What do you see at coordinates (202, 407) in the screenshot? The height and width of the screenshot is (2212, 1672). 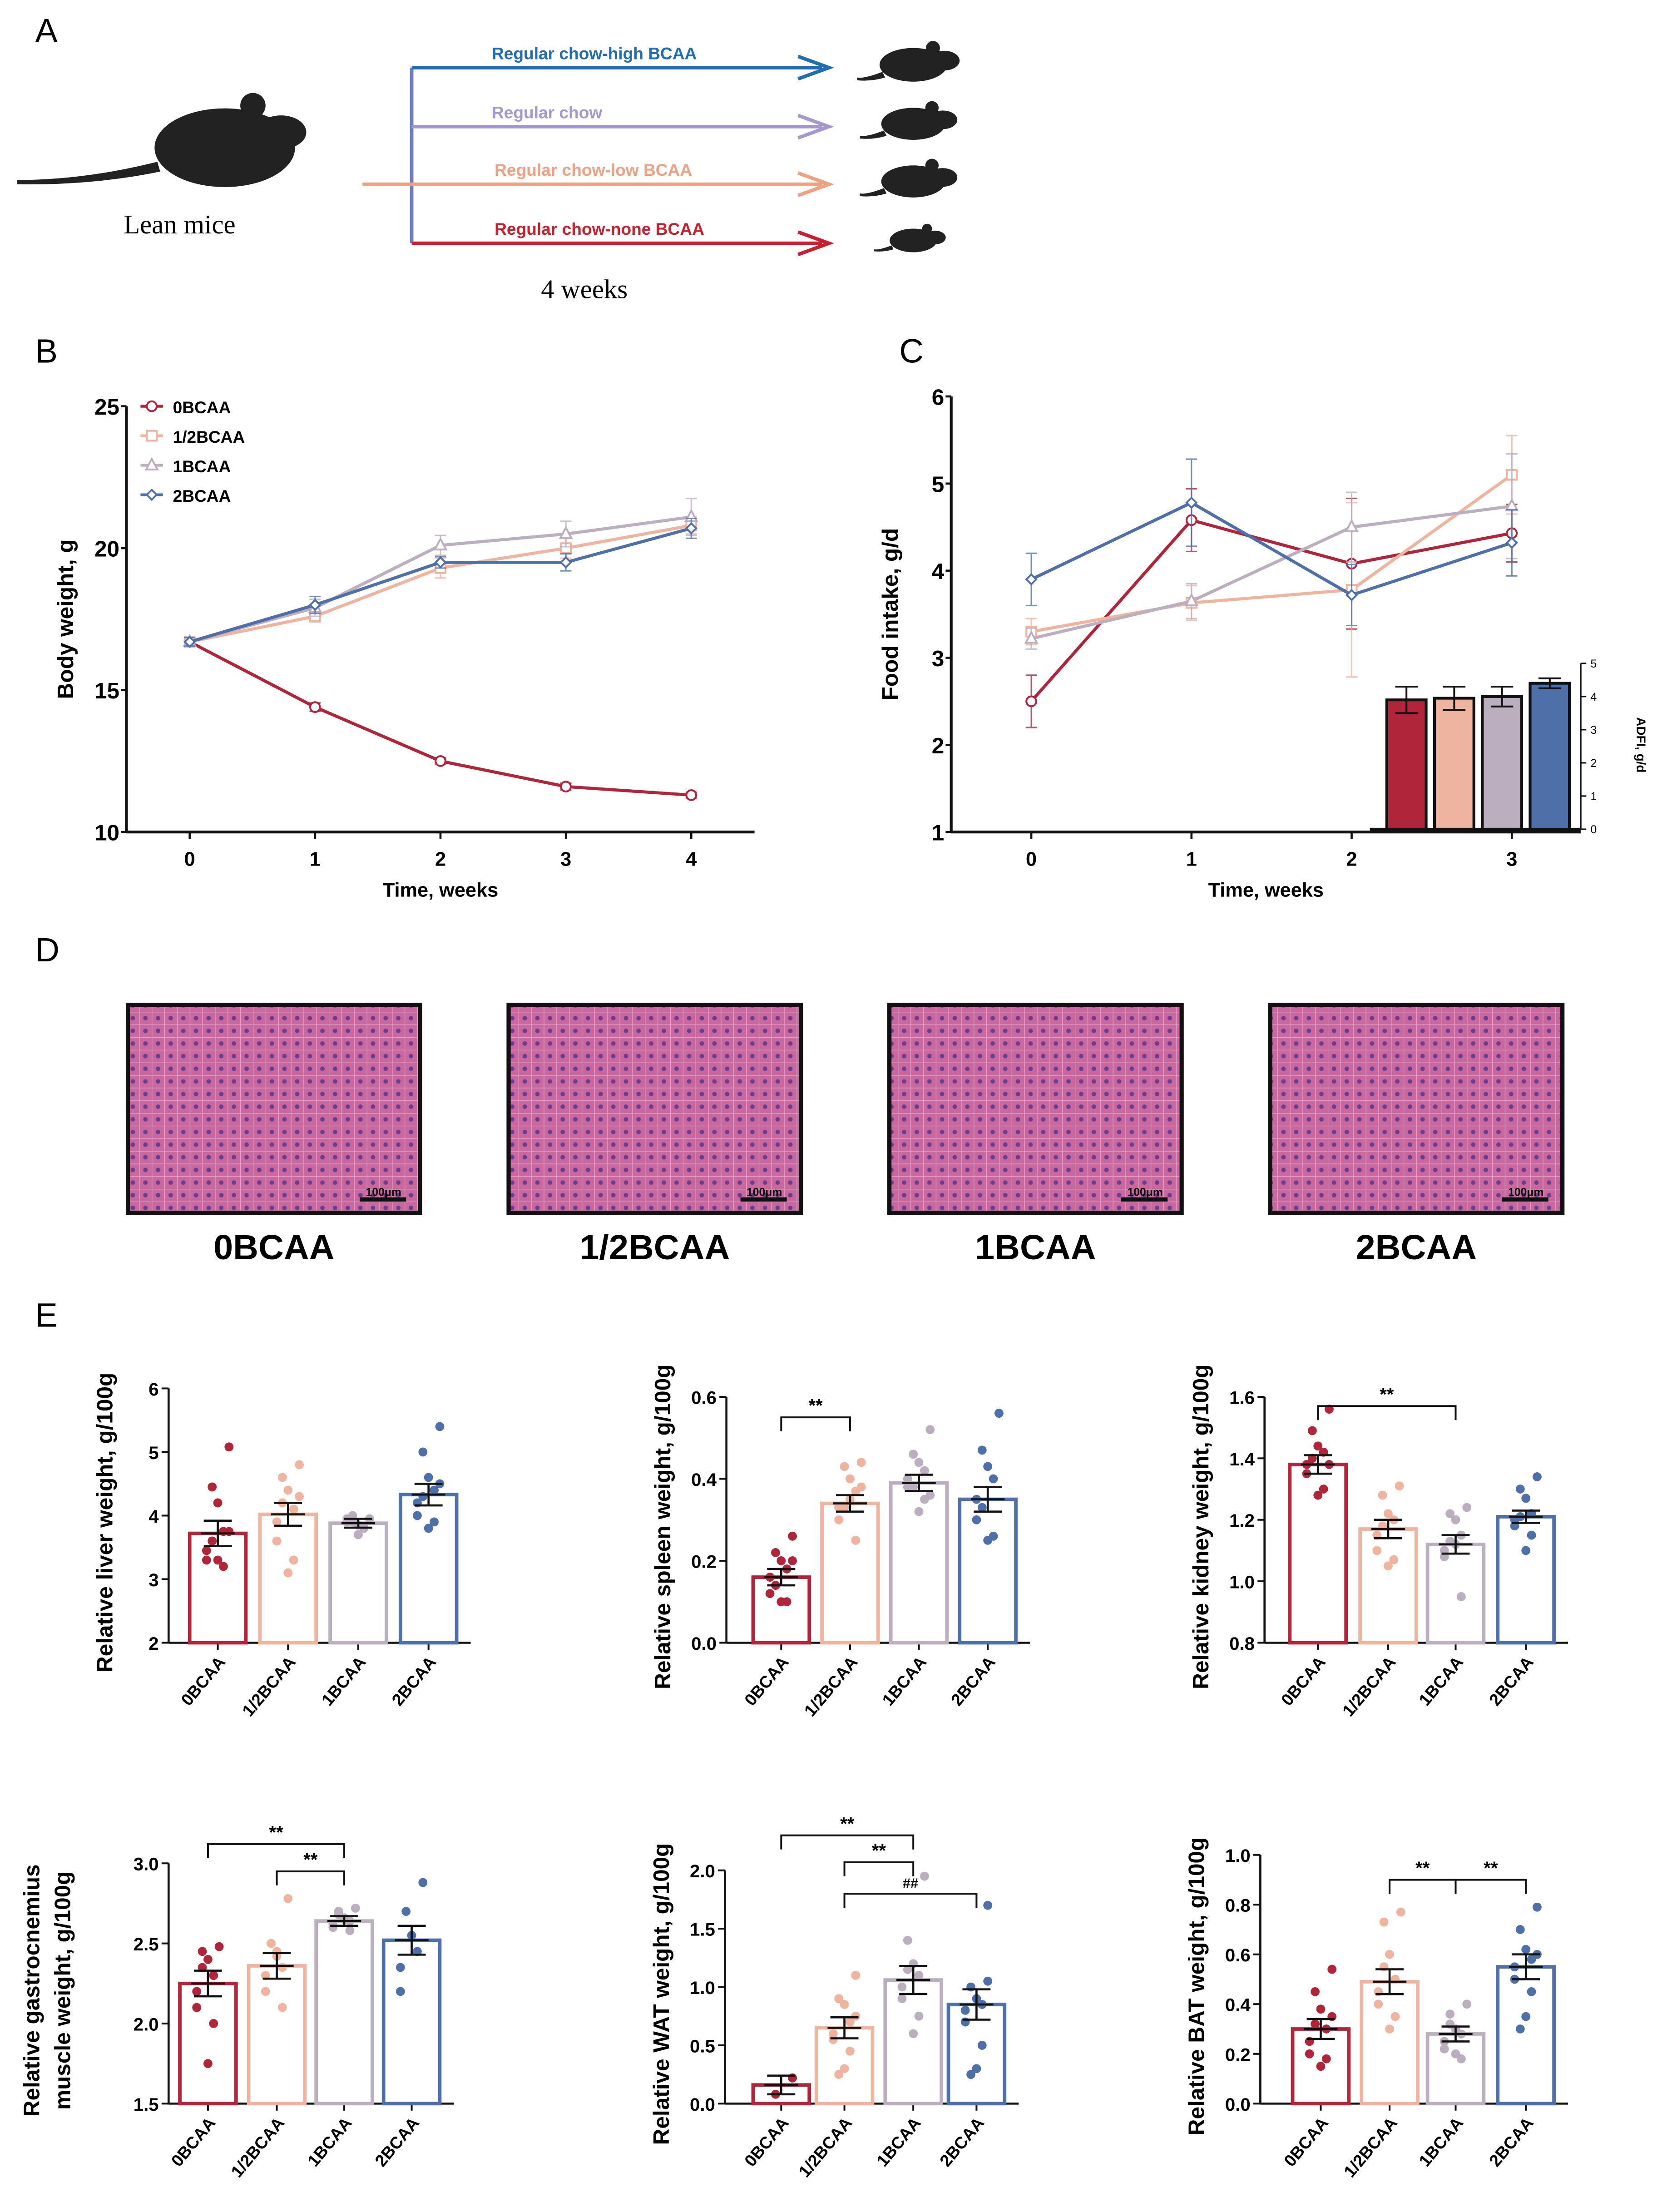 I see `legend-label: 0BCAA` at bounding box center [202, 407].